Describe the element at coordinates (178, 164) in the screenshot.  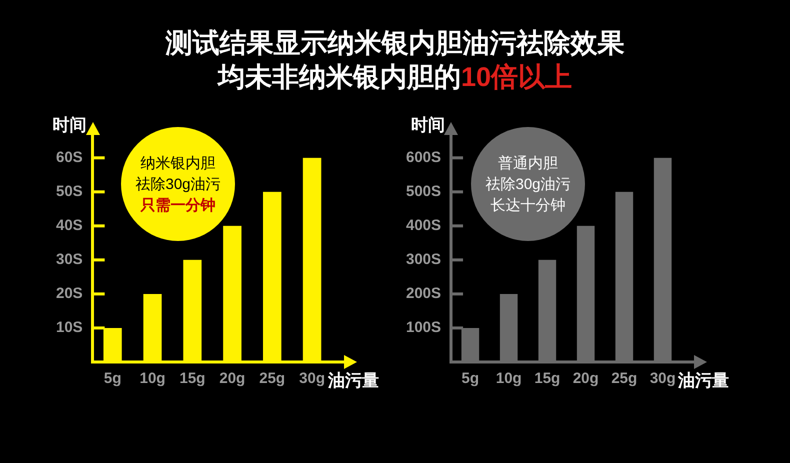
I see `annotation: 纳米银内胆` at that location.